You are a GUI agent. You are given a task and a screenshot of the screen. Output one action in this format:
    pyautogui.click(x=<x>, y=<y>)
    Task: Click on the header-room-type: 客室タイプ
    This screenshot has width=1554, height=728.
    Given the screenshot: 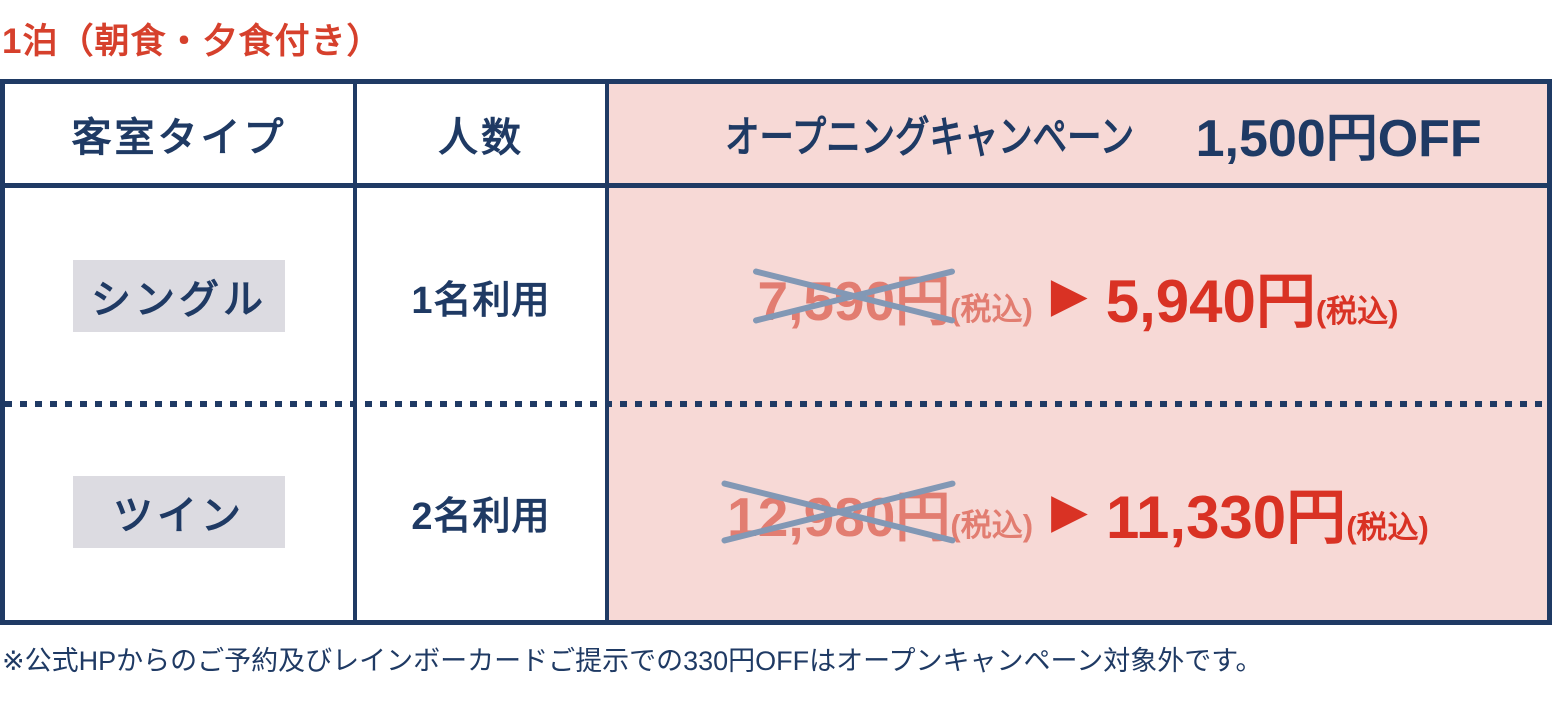 What is the action you would take?
    pyautogui.click(x=181, y=133)
    